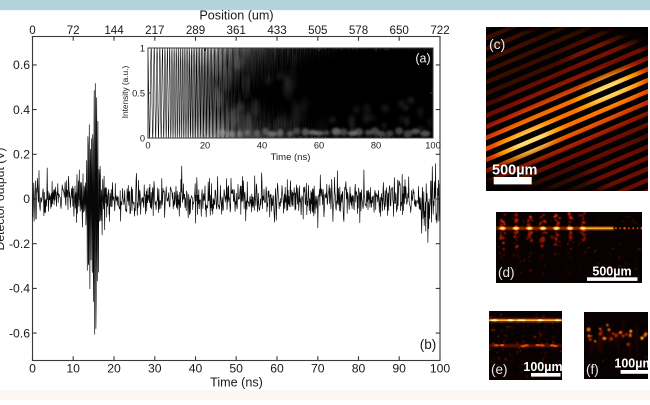  Describe the element at coordinates (19, 244) in the screenshot. I see `svg-text: -0.2` at that location.